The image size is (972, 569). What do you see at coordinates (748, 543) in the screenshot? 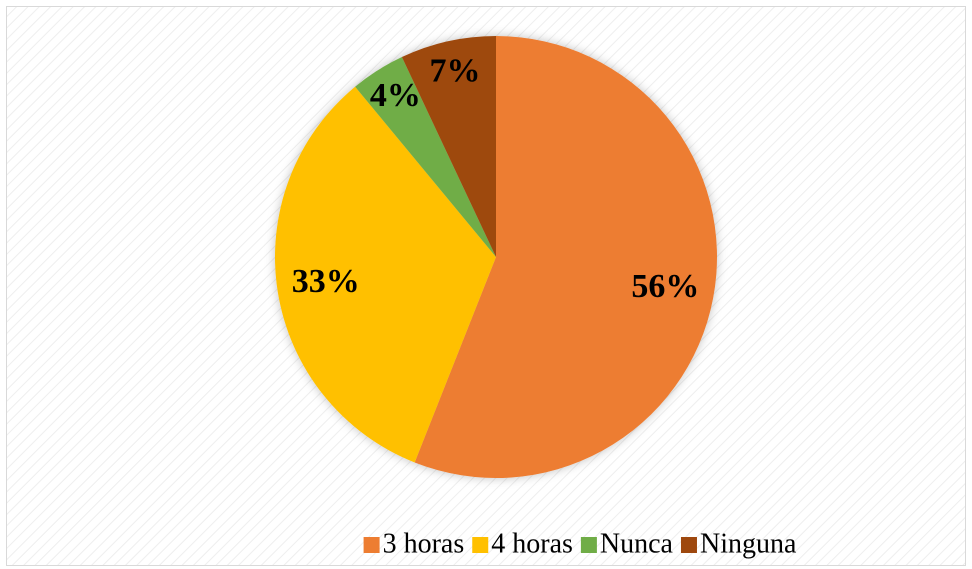
I see `legend-label: Ninguna` at bounding box center [748, 543].